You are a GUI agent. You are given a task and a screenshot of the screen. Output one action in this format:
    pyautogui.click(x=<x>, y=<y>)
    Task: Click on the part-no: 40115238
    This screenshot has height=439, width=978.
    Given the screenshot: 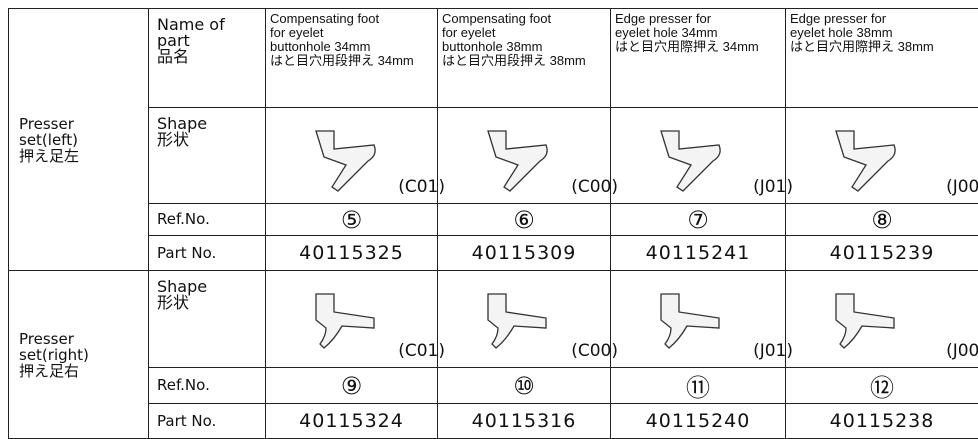 What is the action you would take?
    pyautogui.click(x=882, y=421)
    